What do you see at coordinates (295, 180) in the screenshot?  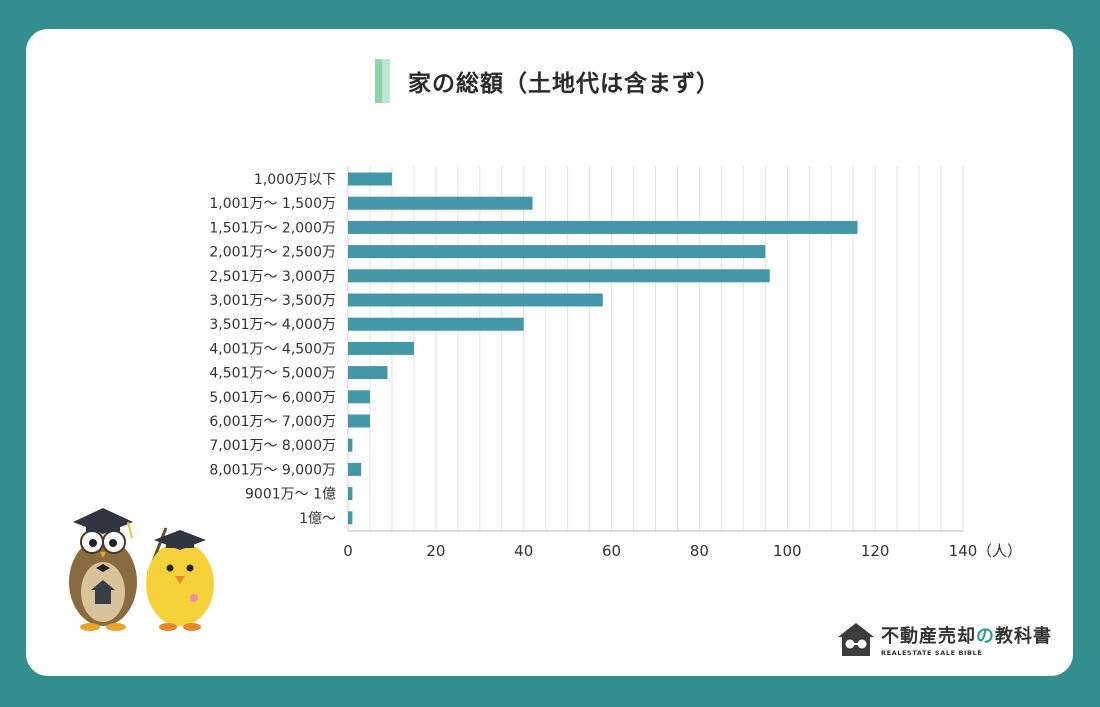 I see `category-label: 1,000万以下` at bounding box center [295, 180].